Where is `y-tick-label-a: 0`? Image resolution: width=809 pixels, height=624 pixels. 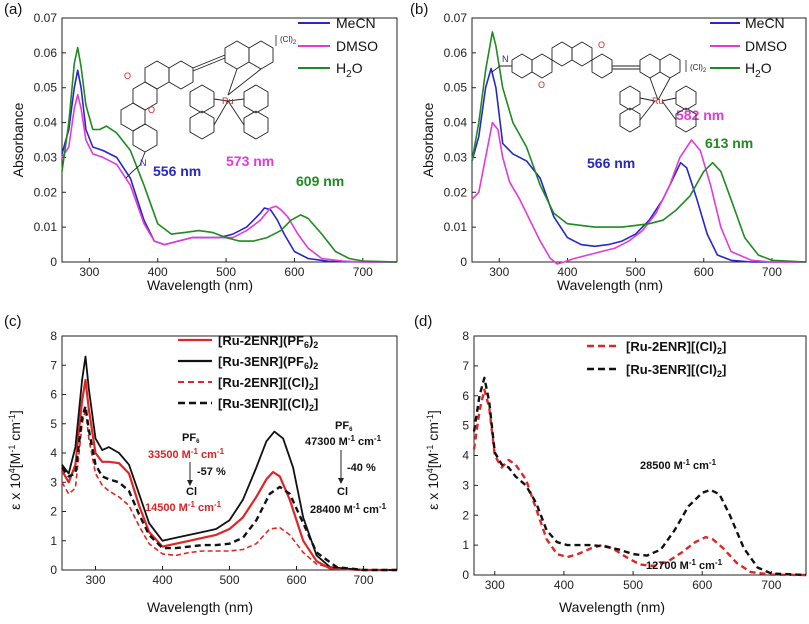
y-tick-label-a: 0 is located at coordinates (53, 262).